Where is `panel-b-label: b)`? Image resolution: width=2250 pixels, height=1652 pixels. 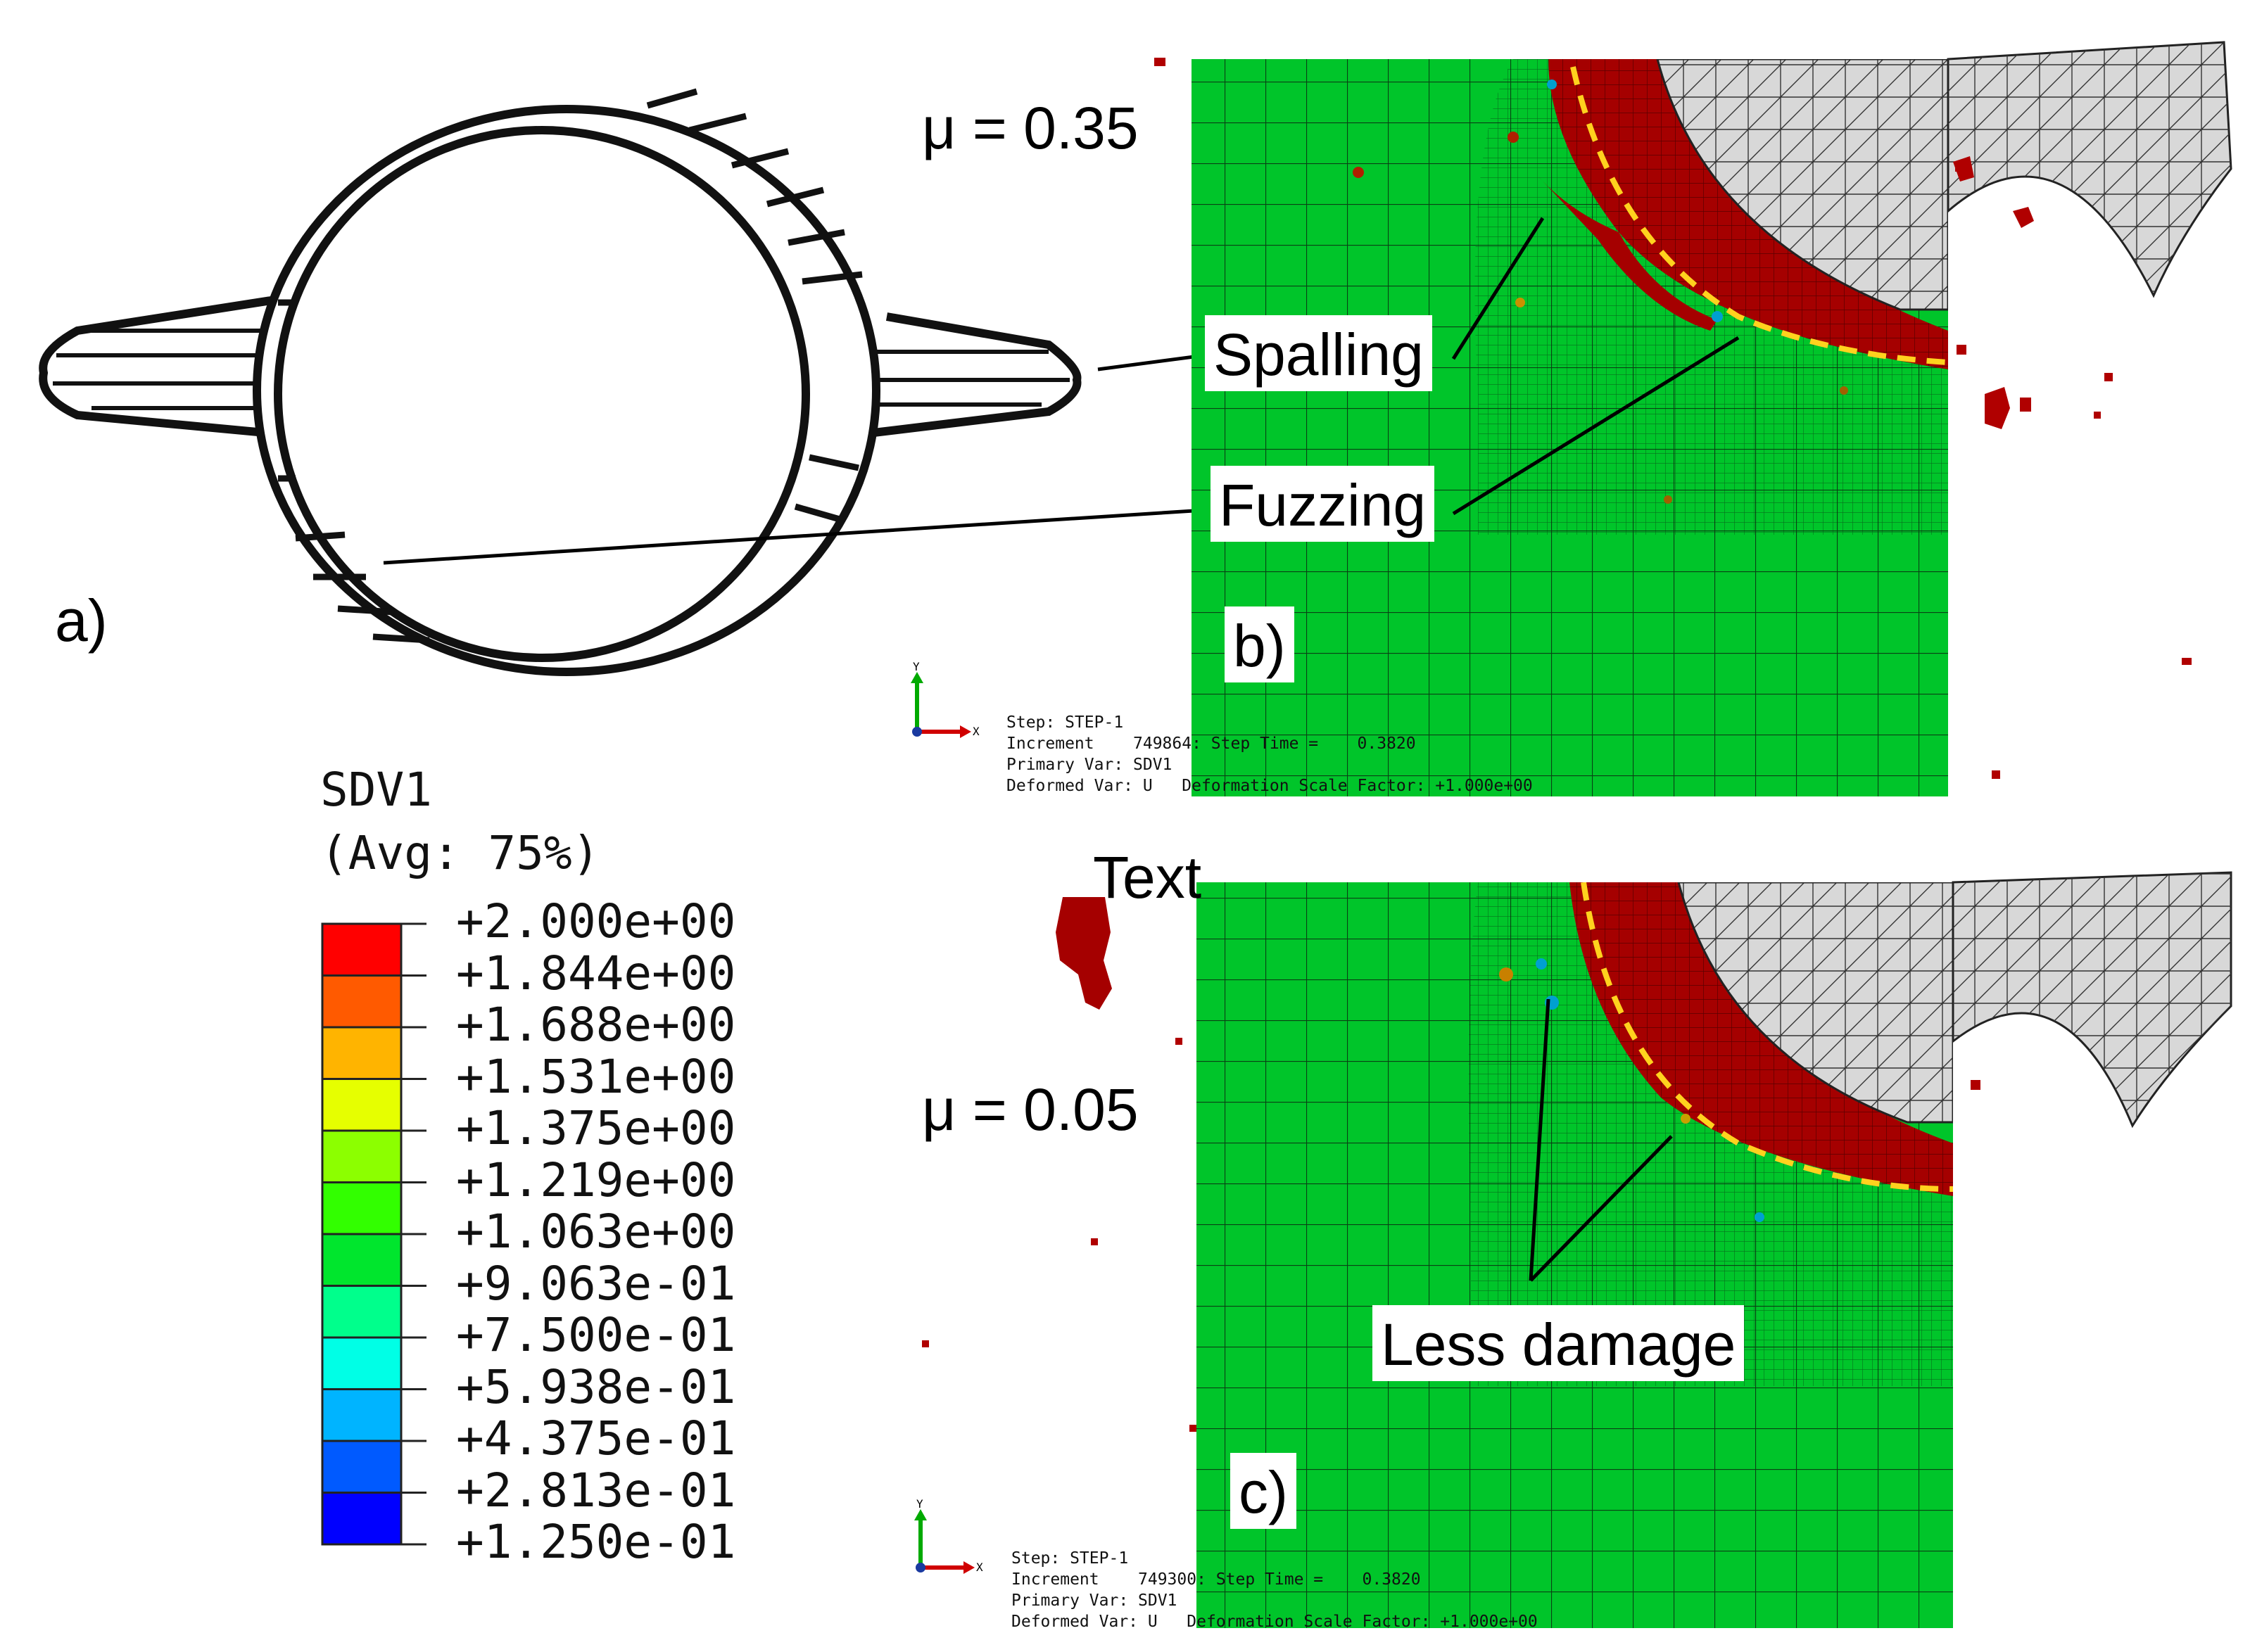 panel-b-label: b) is located at coordinates (1259, 644).